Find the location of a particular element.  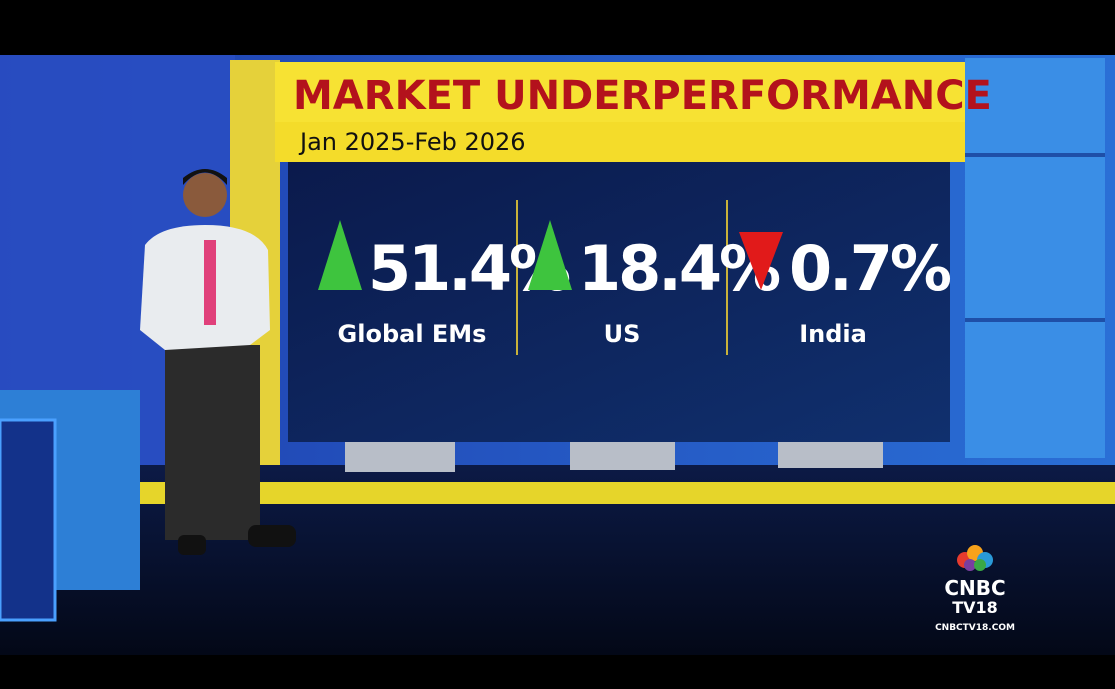

stat-label: US is located at coordinates (622, 334).